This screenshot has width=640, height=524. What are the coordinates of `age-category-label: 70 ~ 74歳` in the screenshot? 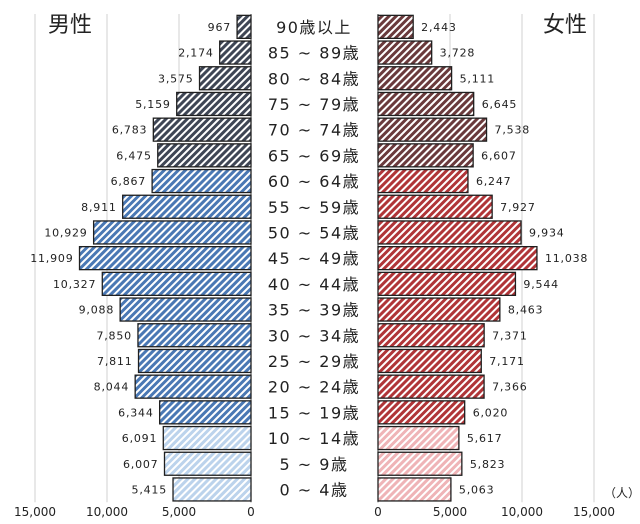 It's located at (314, 130).